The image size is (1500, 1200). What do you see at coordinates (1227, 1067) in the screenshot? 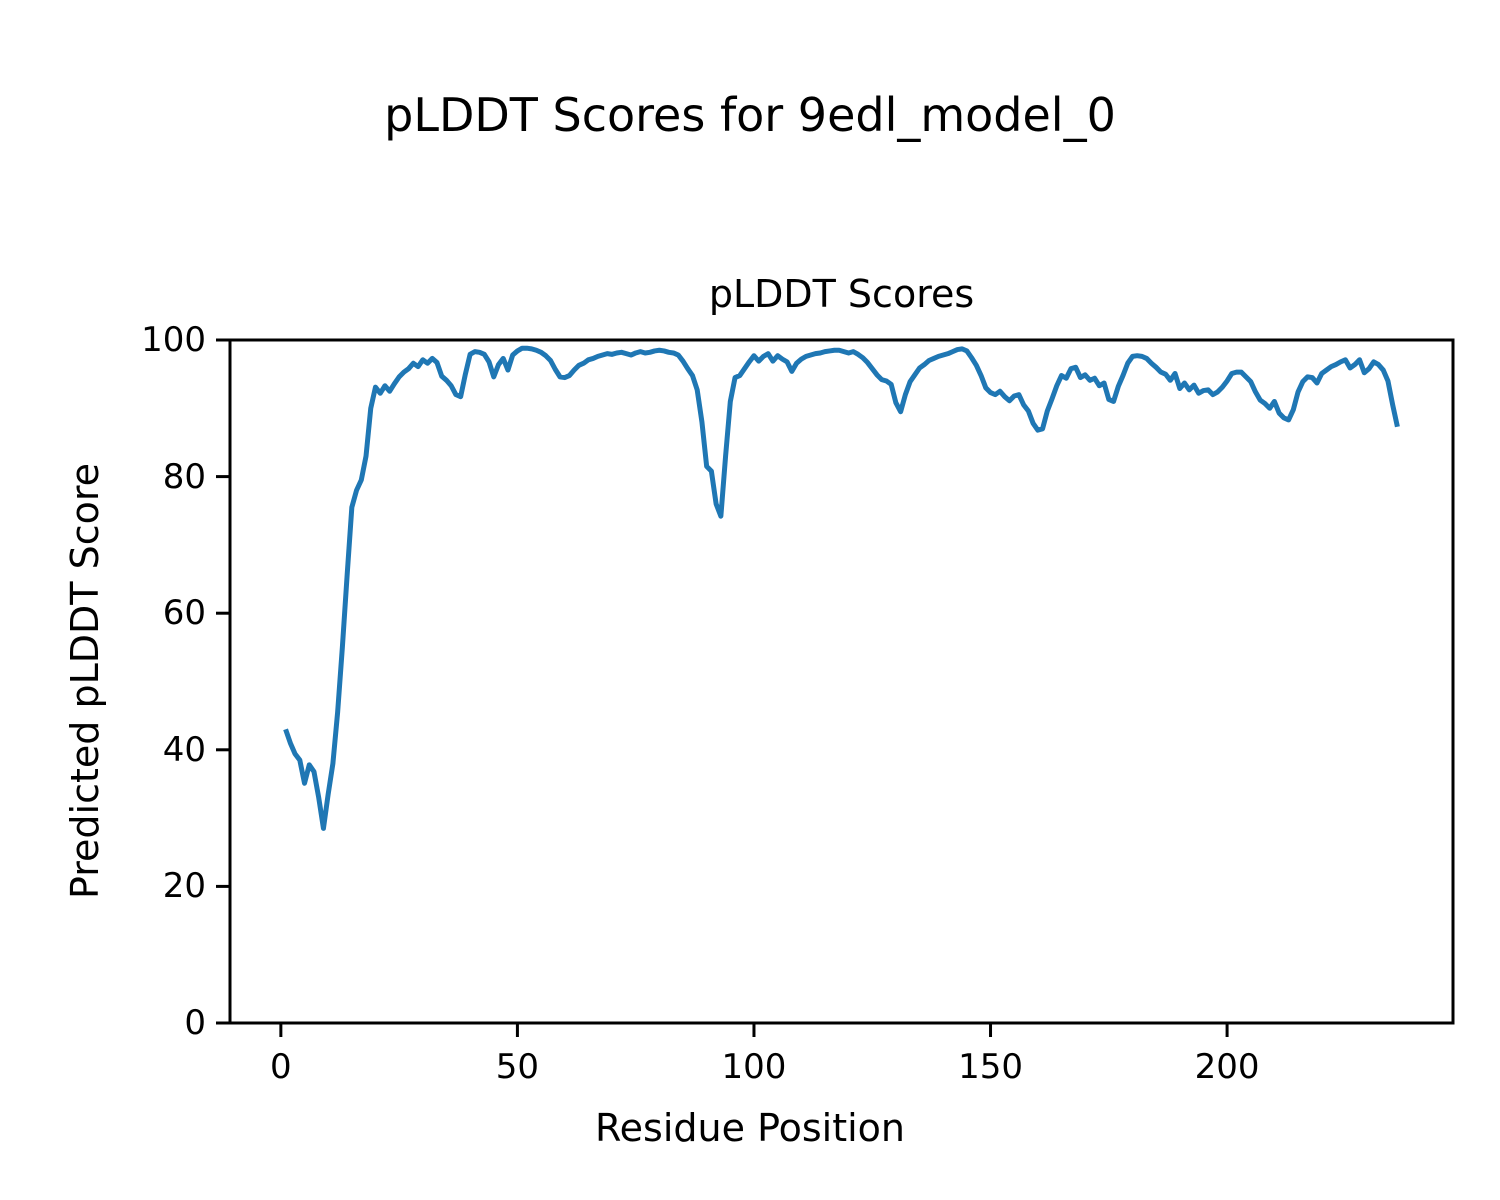
I see `x-tick-label: 200` at bounding box center [1227, 1067].